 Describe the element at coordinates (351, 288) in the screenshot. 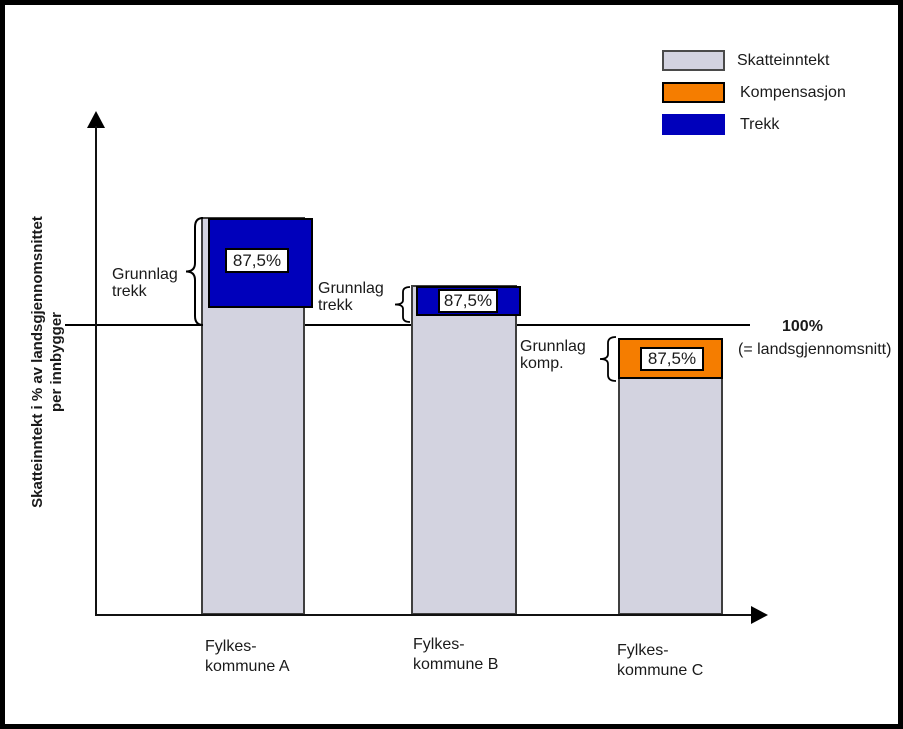

I see `annotation-b-line1: Grunnlag` at that location.